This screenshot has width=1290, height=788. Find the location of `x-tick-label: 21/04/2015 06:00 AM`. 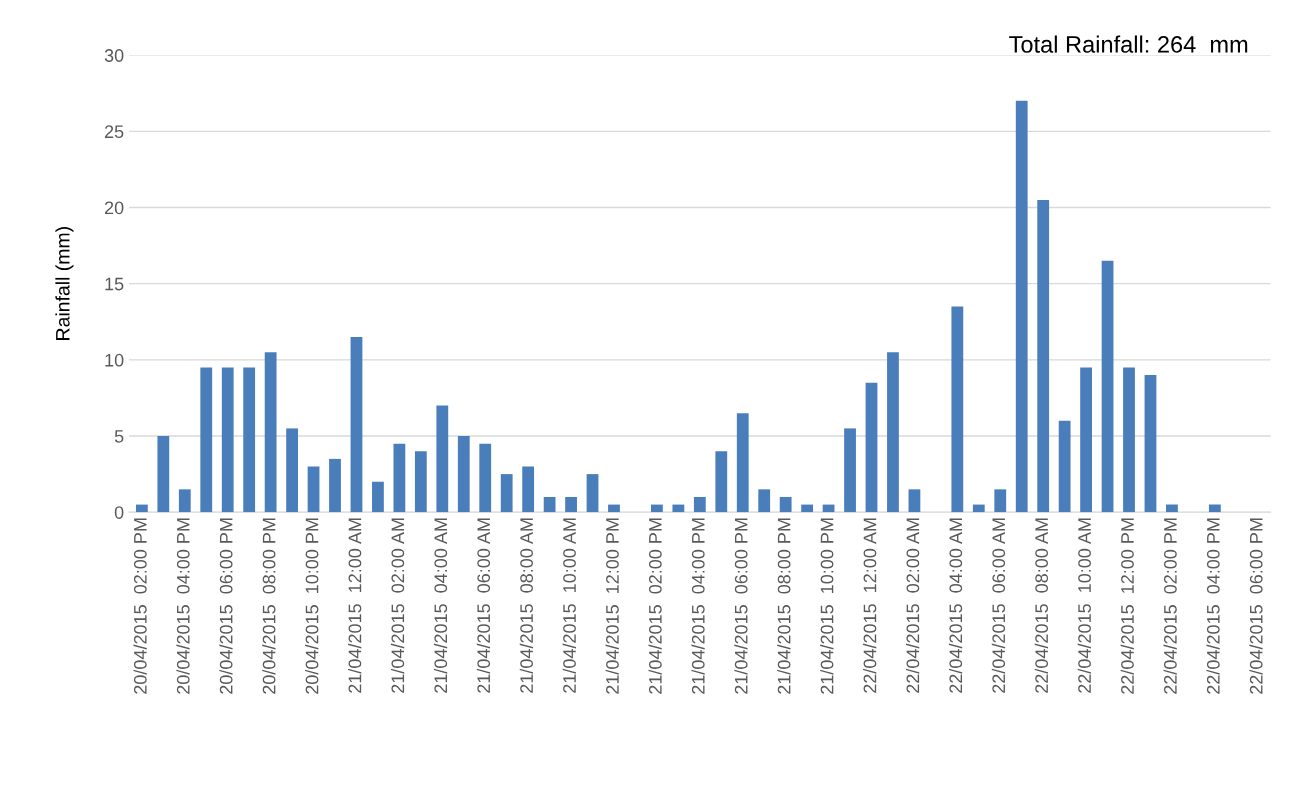

x-tick-label: 21/04/2015 06:00 AM is located at coordinates (483, 605).